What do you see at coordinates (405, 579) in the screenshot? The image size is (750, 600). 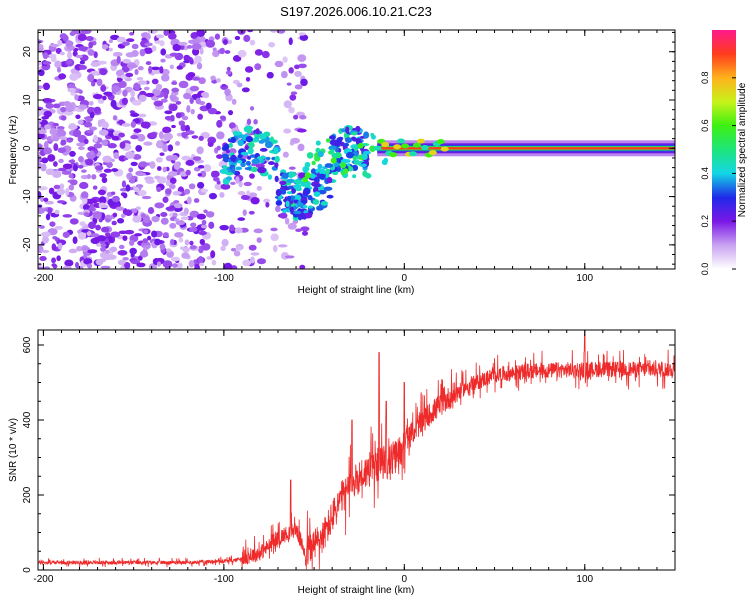 I see `x-tick-label: 0` at bounding box center [405, 579].